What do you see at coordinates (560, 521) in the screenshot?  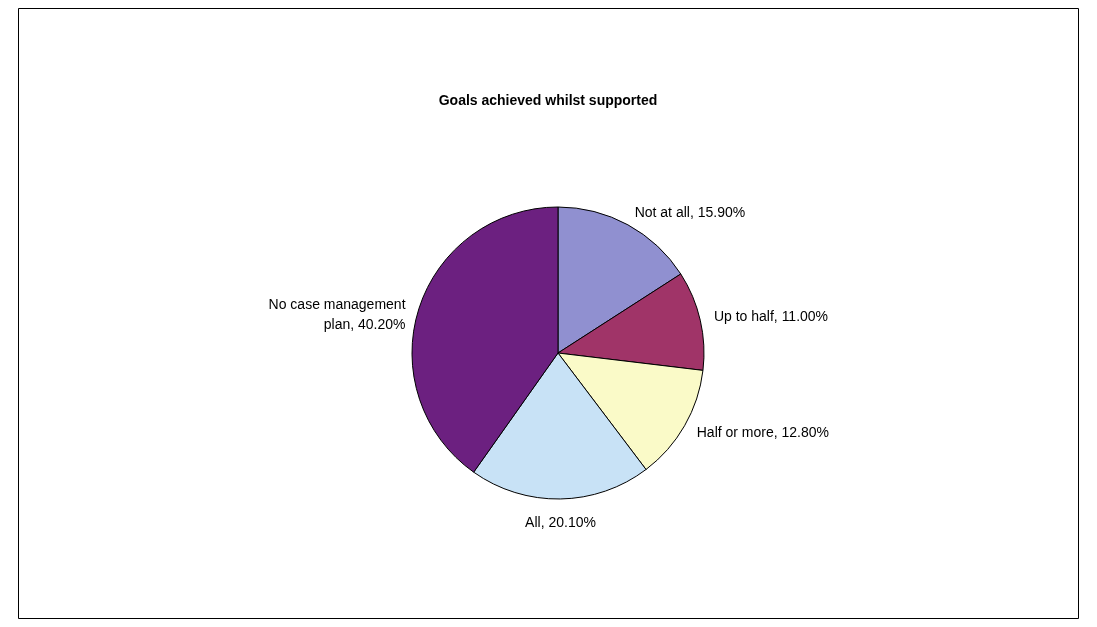 I see `slice-label: All, 20.10%` at bounding box center [560, 521].